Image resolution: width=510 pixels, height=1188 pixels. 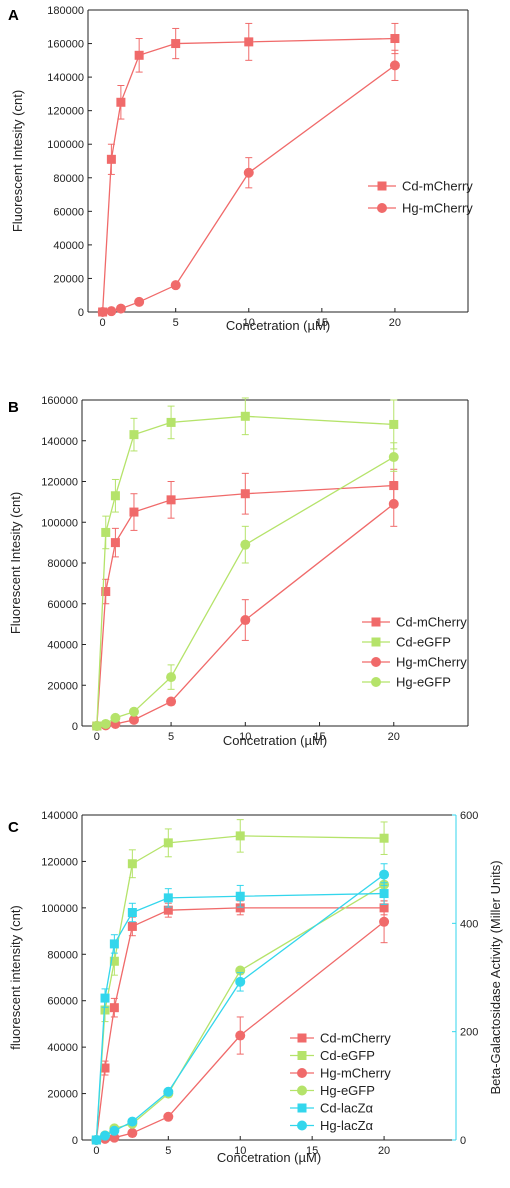 What do you see at coordinates (420, 197) in the screenshot?
I see `legend: Cd-mCherry Hg-mCherry` at bounding box center [420, 197].